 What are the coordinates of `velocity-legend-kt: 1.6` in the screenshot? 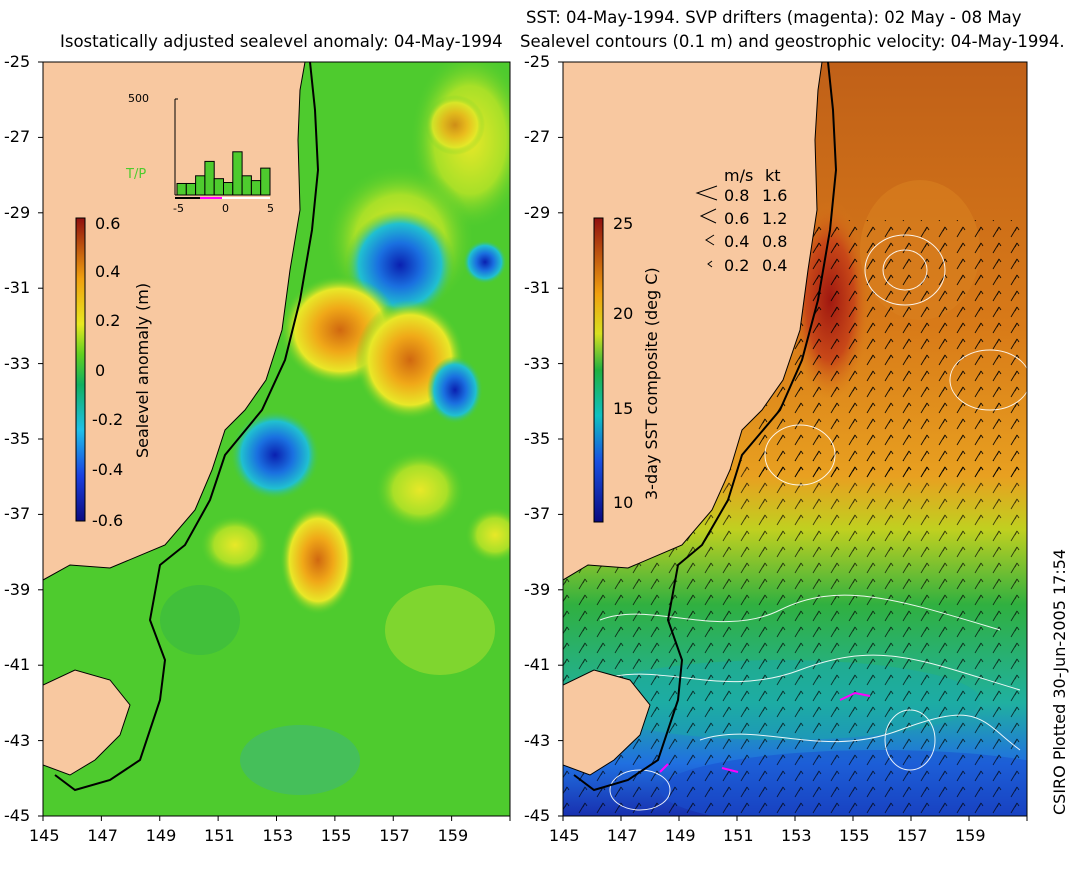 It's located at (775, 195).